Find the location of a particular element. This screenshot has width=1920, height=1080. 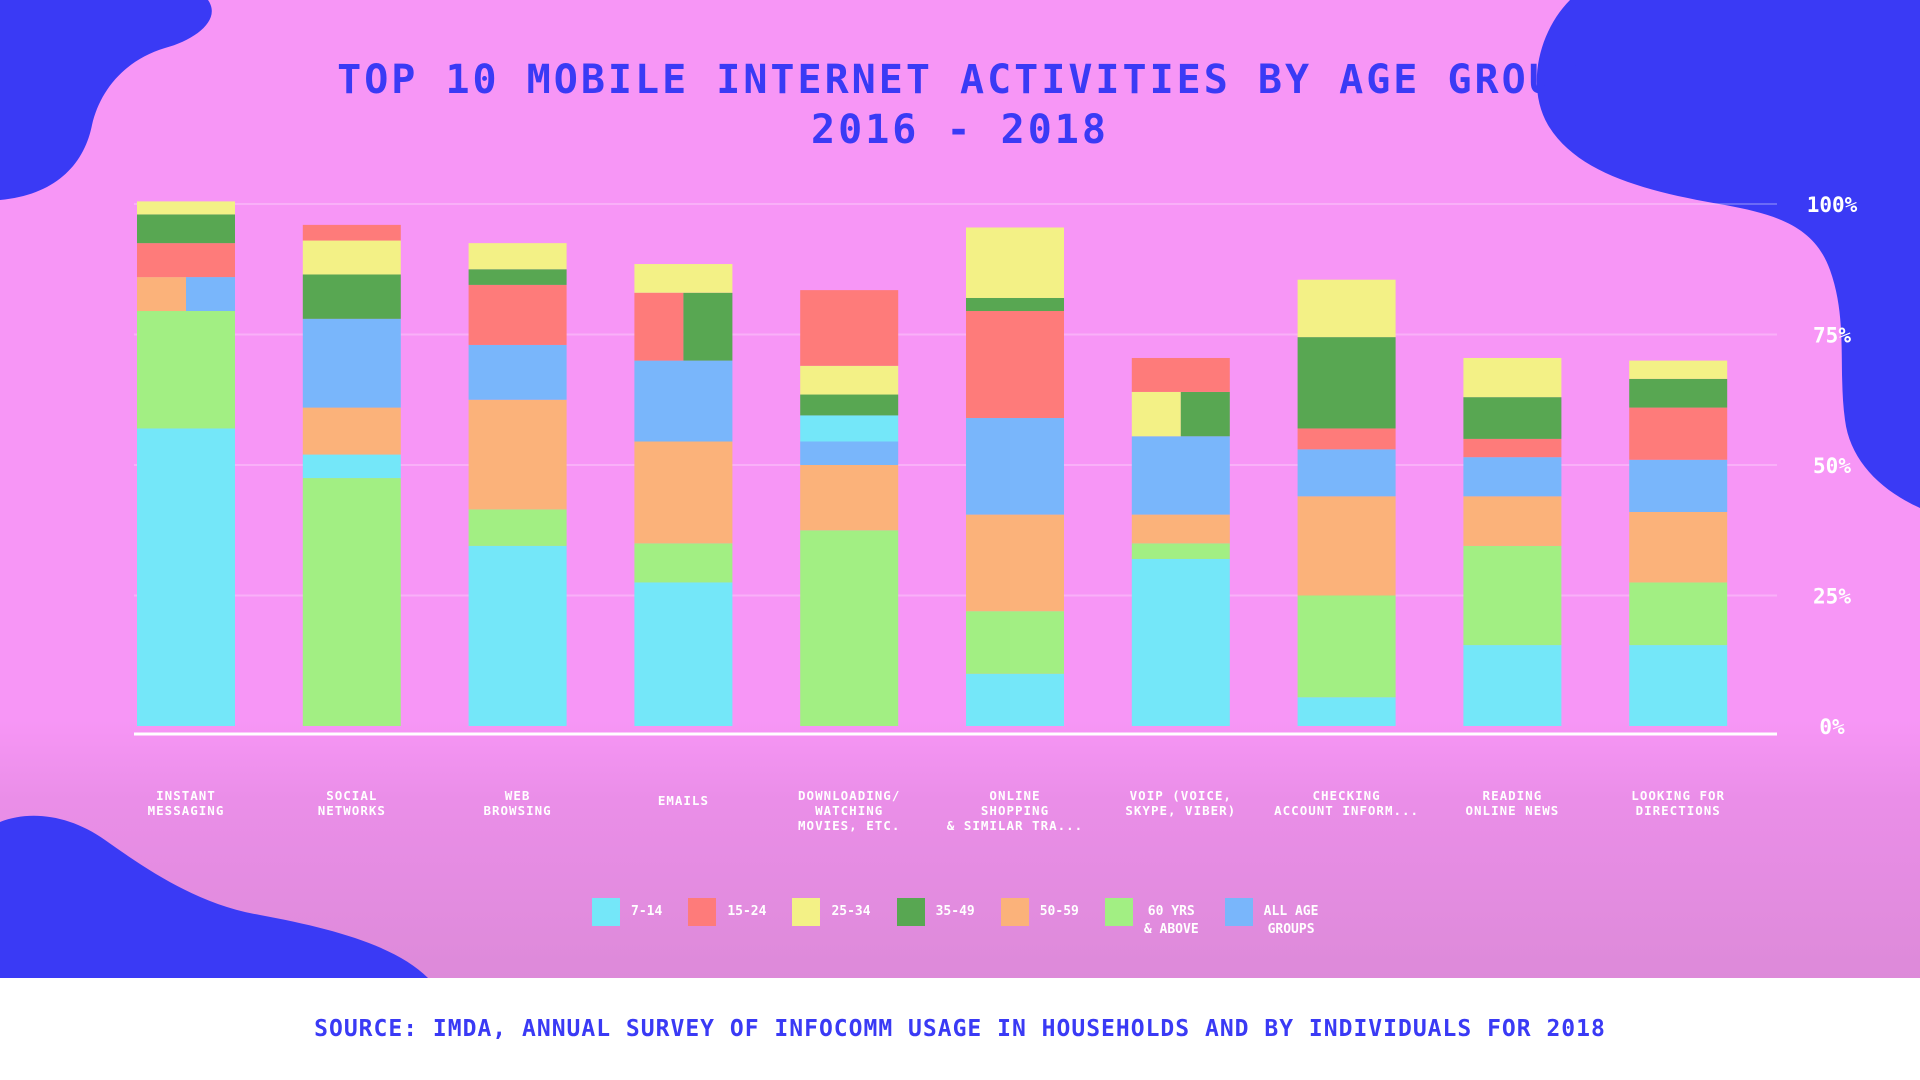

legend-label: 25-34 is located at coordinates (851, 911).